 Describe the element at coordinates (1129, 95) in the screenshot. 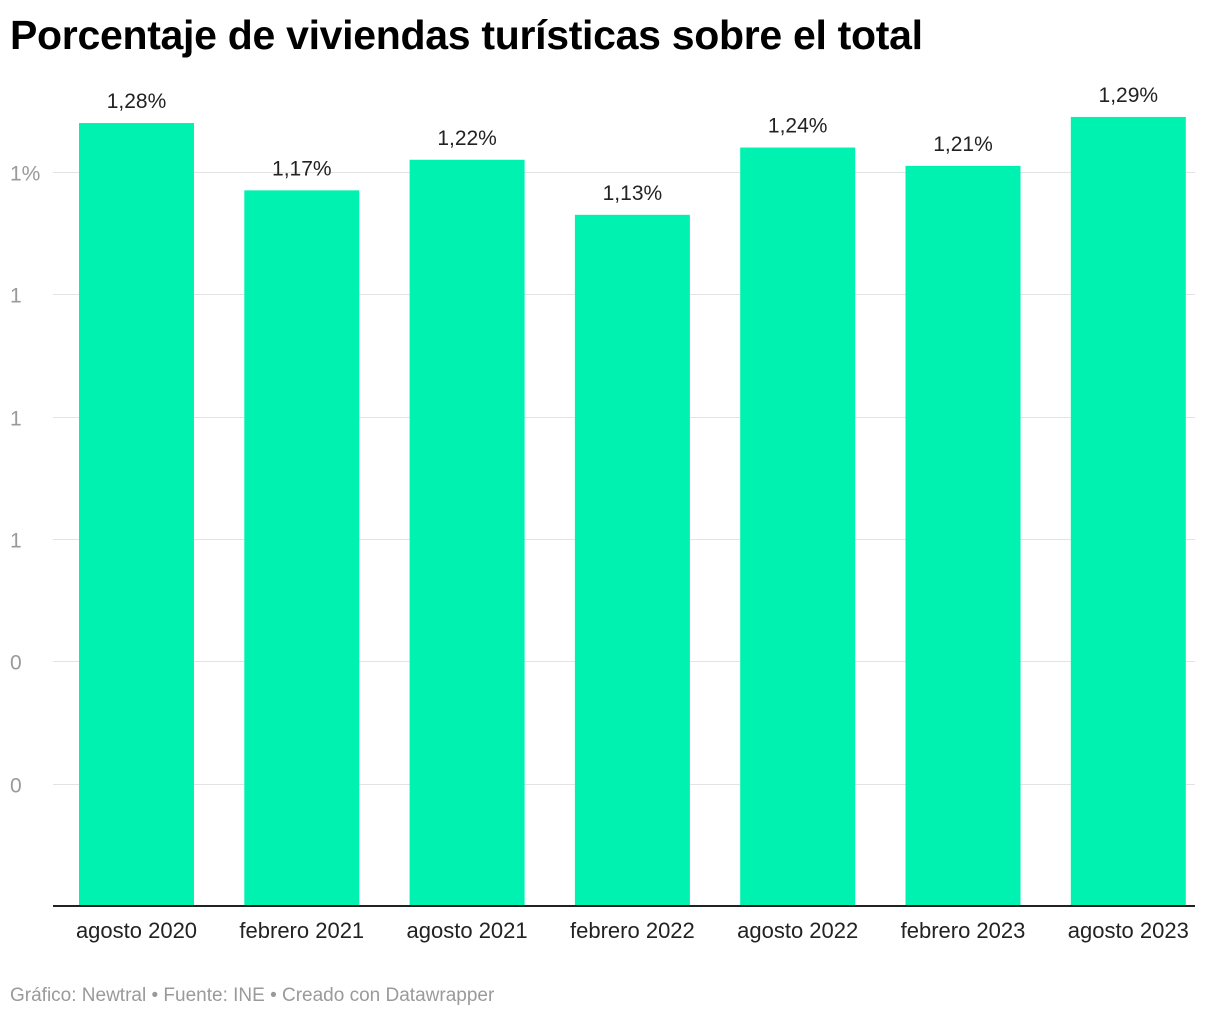

I see `data-label: 1,29%` at that location.